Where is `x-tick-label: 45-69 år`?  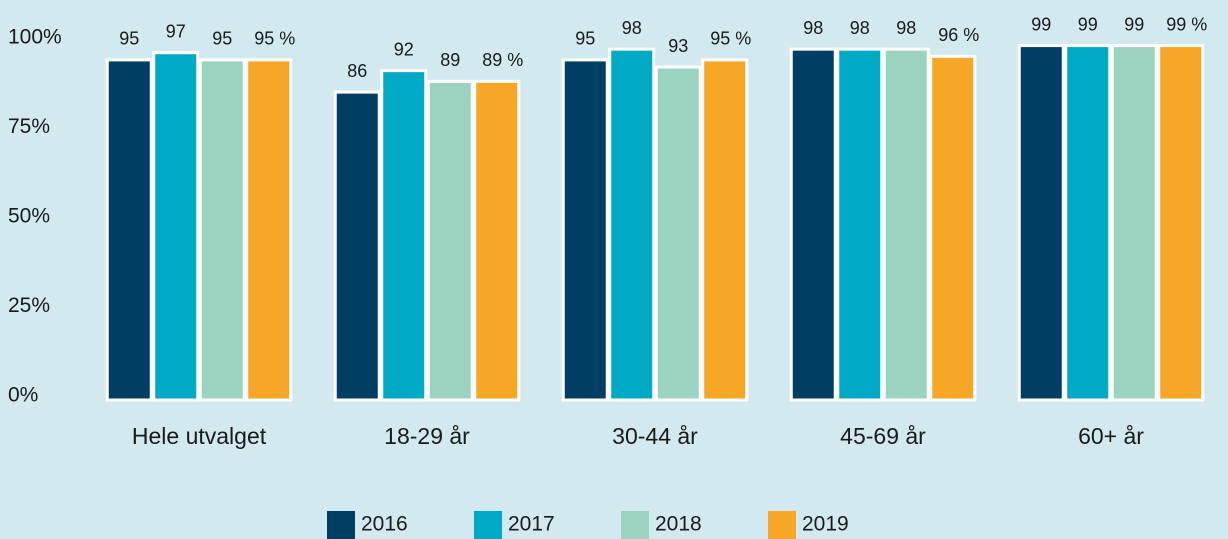
x-tick-label: 45-69 år is located at coordinates (883, 436).